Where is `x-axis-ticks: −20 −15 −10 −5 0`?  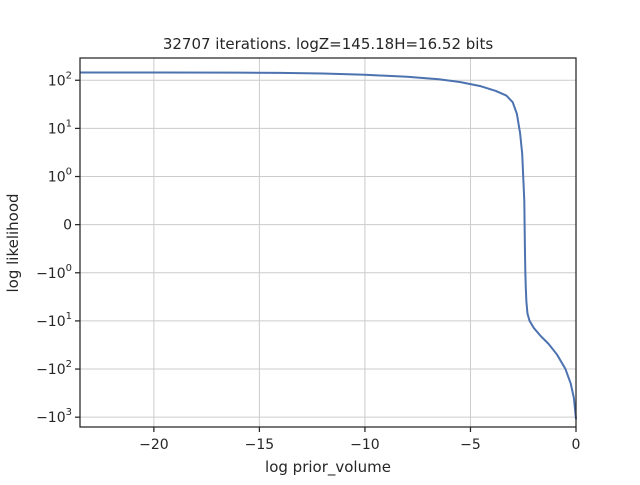
x-axis-ticks: −20 −15 −10 −5 0 is located at coordinates (359, 440).